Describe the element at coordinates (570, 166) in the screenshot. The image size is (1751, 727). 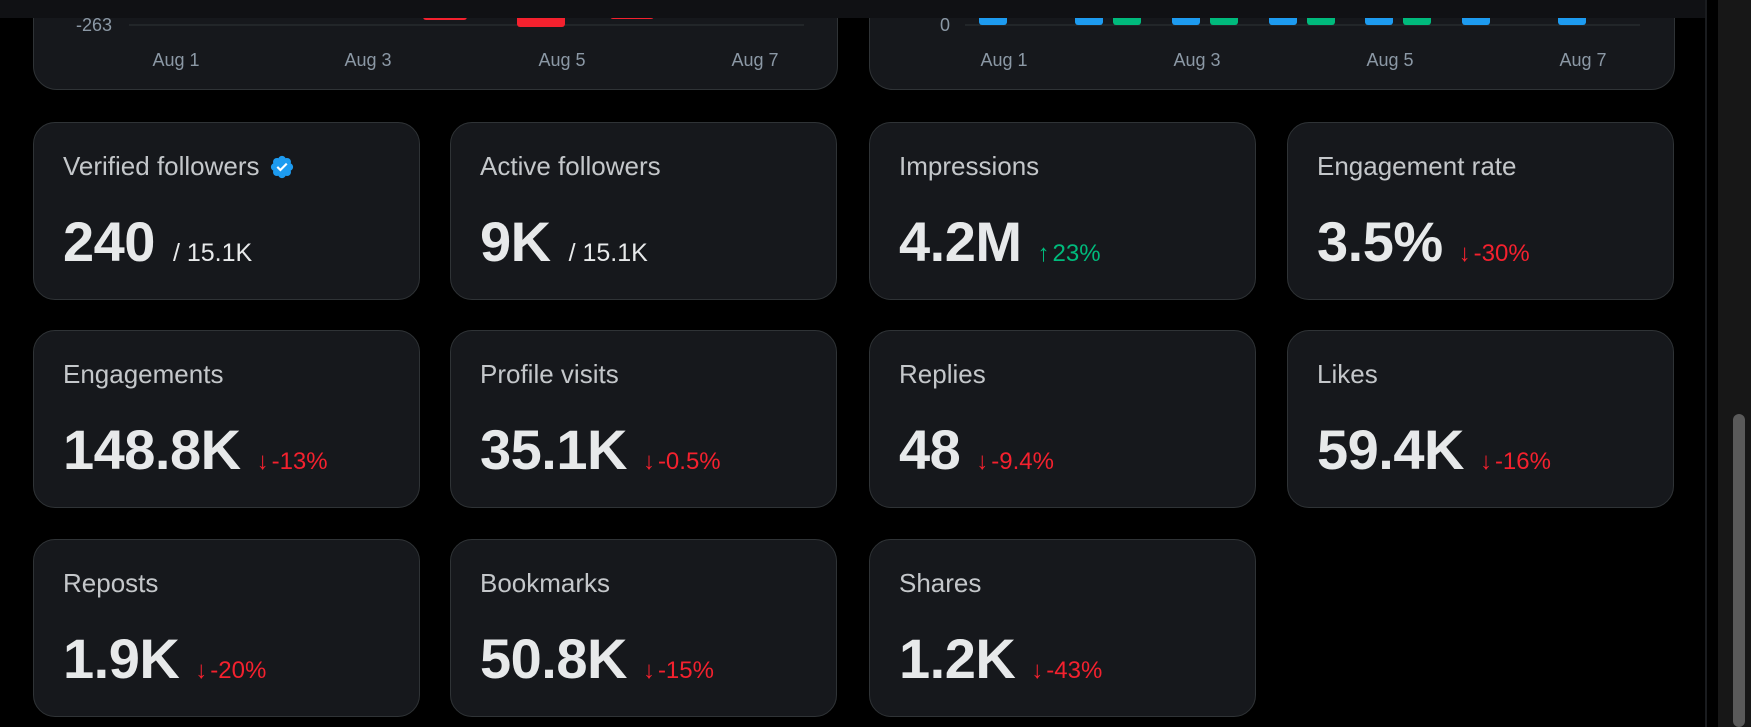
I see `metric-label: Active followers` at that location.